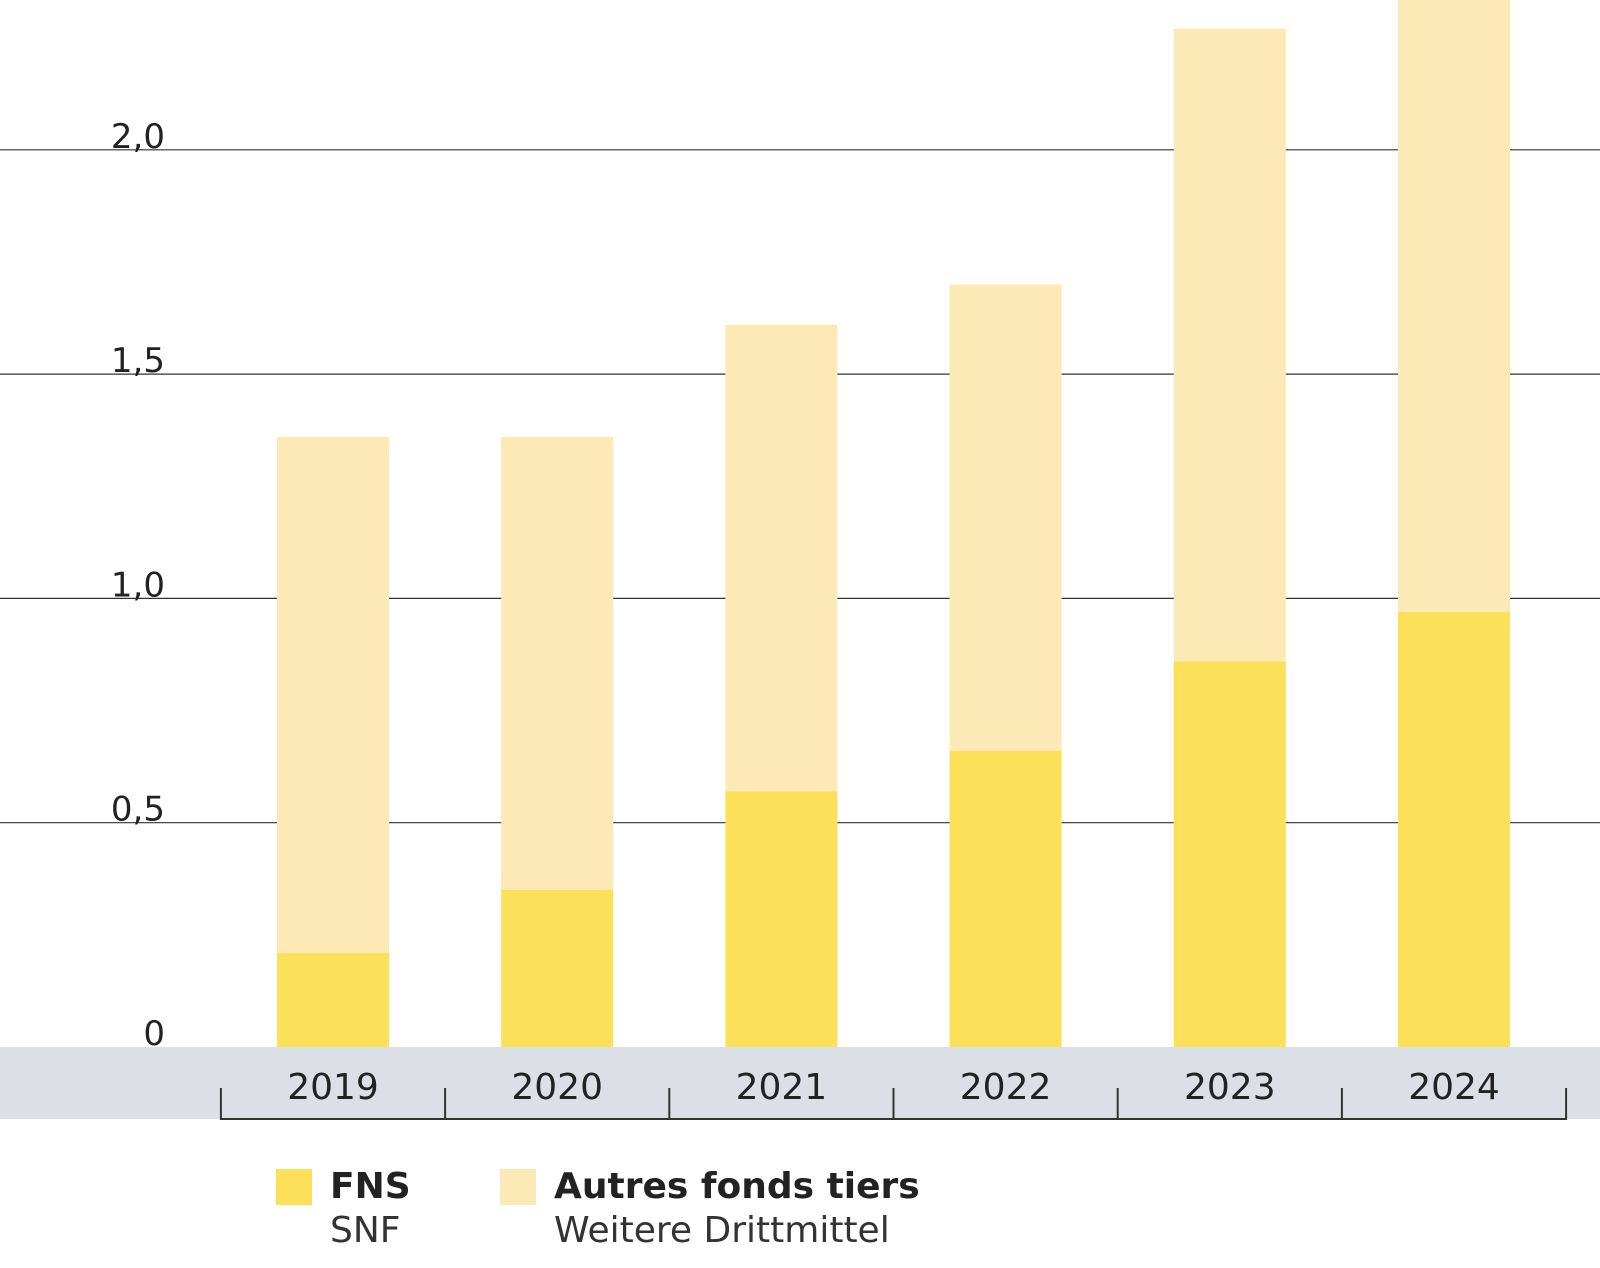 The width and height of the screenshot is (1600, 1268). What do you see at coordinates (365, 1230) in the screenshot?
I see `legend-label-snf: SNF` at bounding box center [365, 1230].